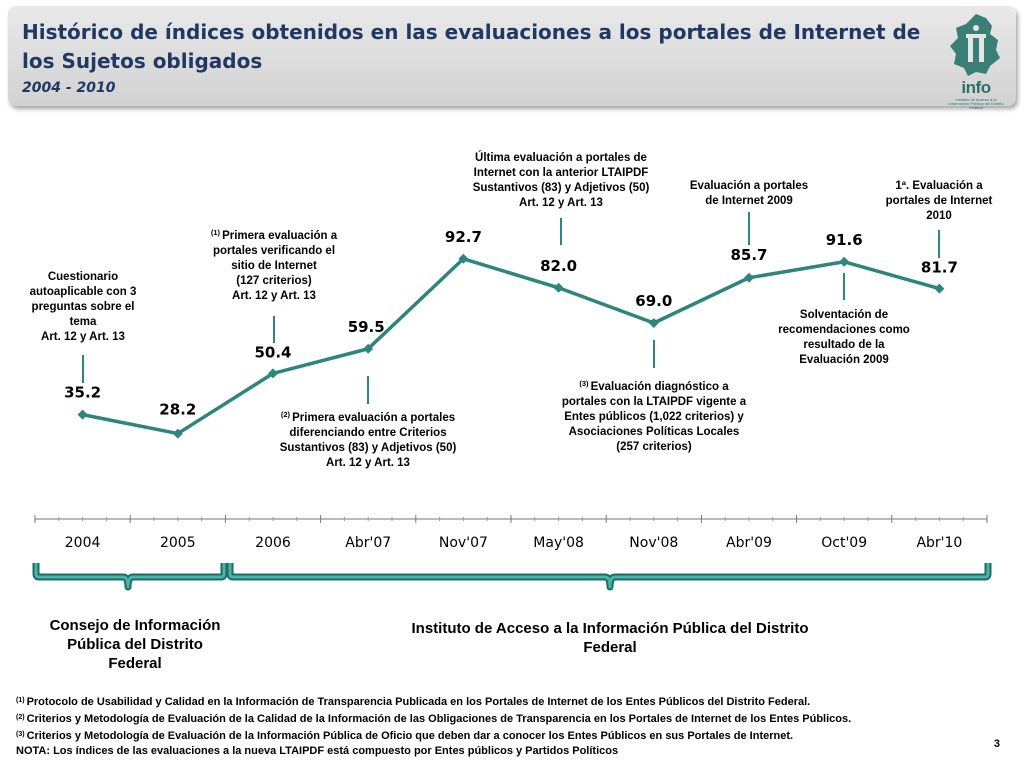 The height and width of the screenshot is (768, 1024). Describe the element at coordinates (844, 543) in the screenshot. I see `x-tick-label: Oct'09` at that location.